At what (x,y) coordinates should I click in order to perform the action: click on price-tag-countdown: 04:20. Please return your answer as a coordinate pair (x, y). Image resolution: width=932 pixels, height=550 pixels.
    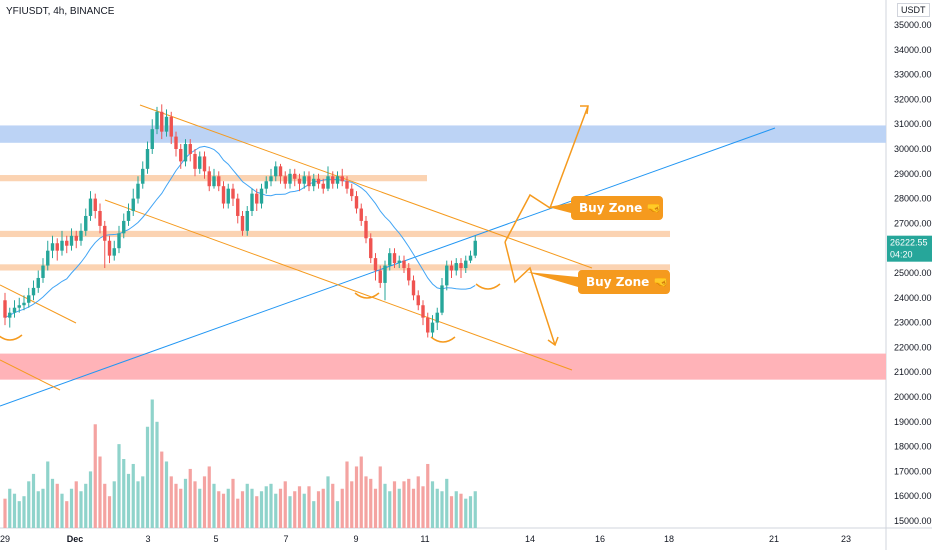
    Looking at the image, I should click on (901, 255).